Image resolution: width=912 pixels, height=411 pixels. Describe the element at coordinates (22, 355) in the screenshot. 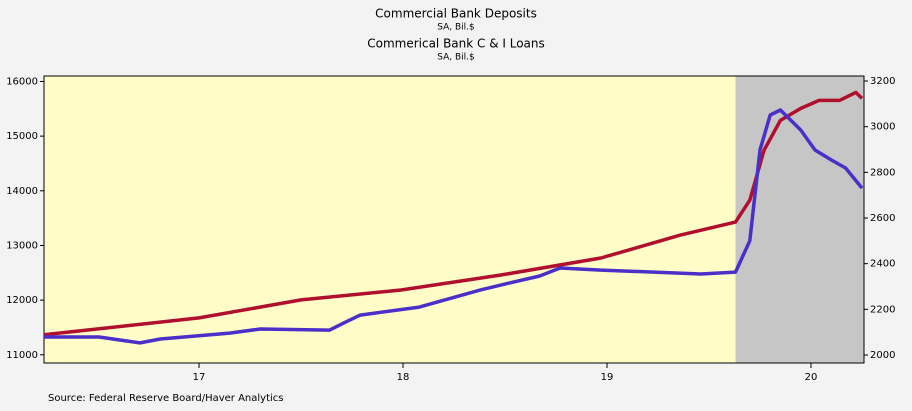

I see `y-tick-label: 11000` at that location.